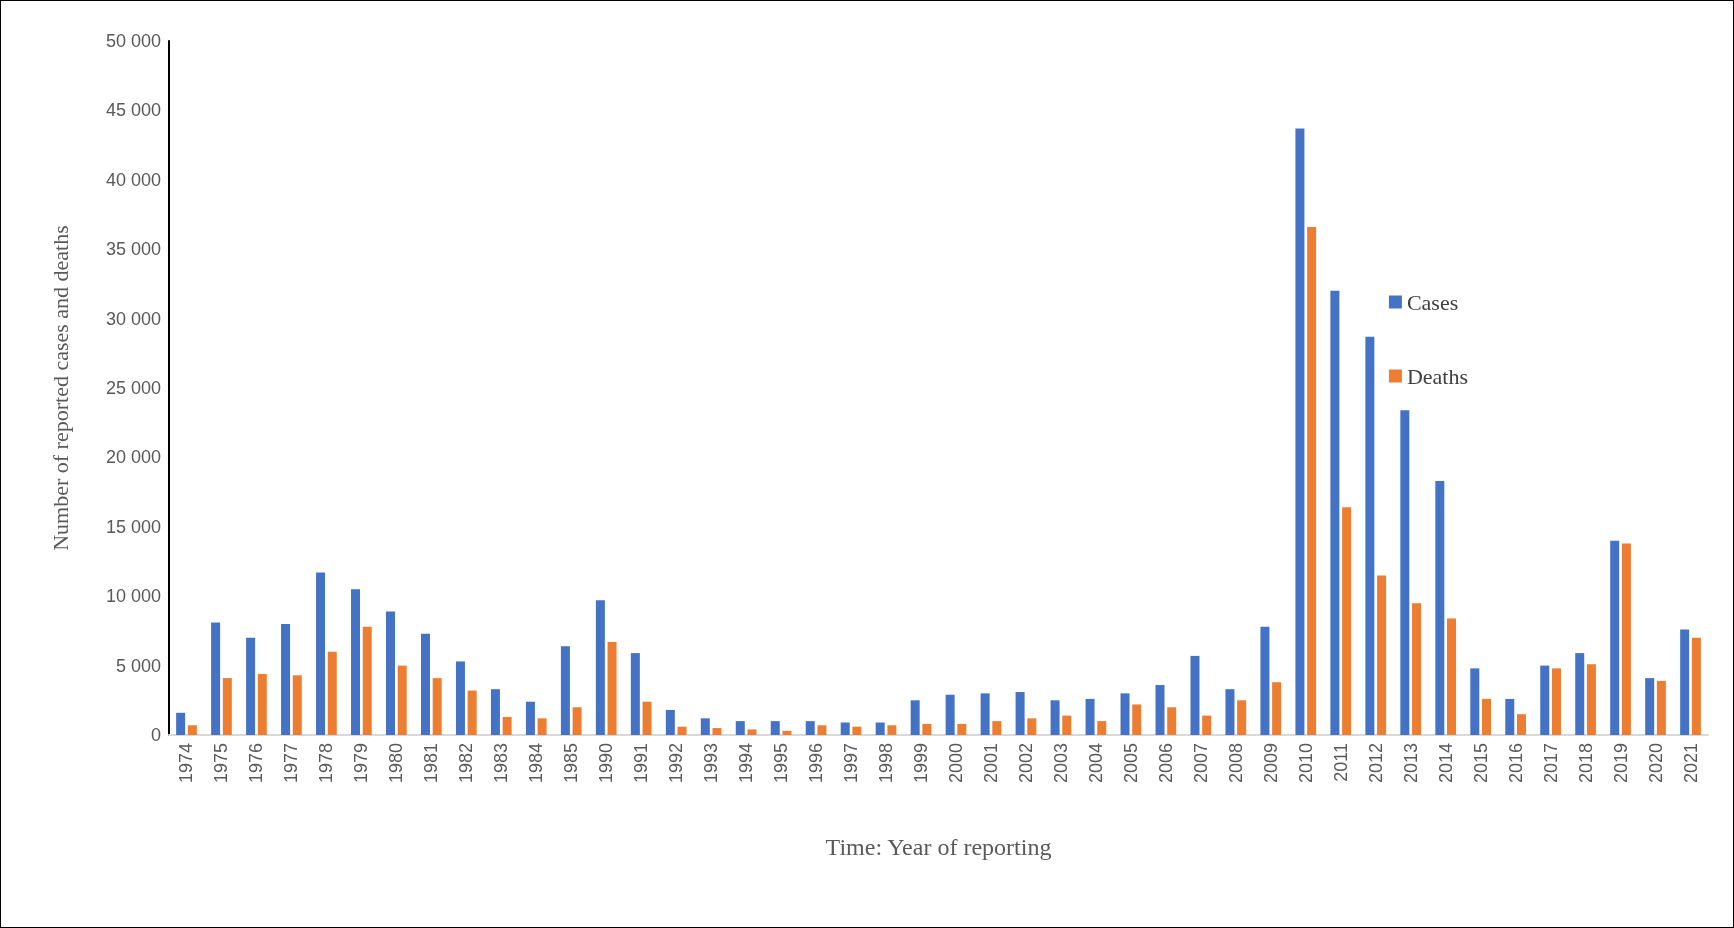 The height and width of the screenshot is (928, 1734). I want to click on x-tick-label: 1980, so click(396, 763).